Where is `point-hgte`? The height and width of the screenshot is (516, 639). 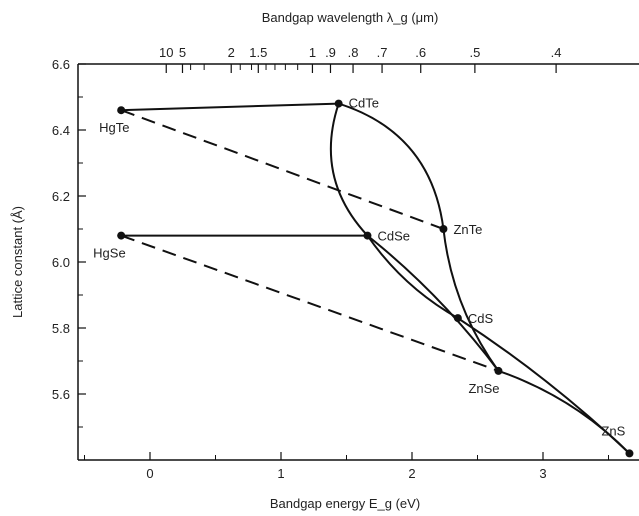
point-hgte is located at coordinates (121, 110).